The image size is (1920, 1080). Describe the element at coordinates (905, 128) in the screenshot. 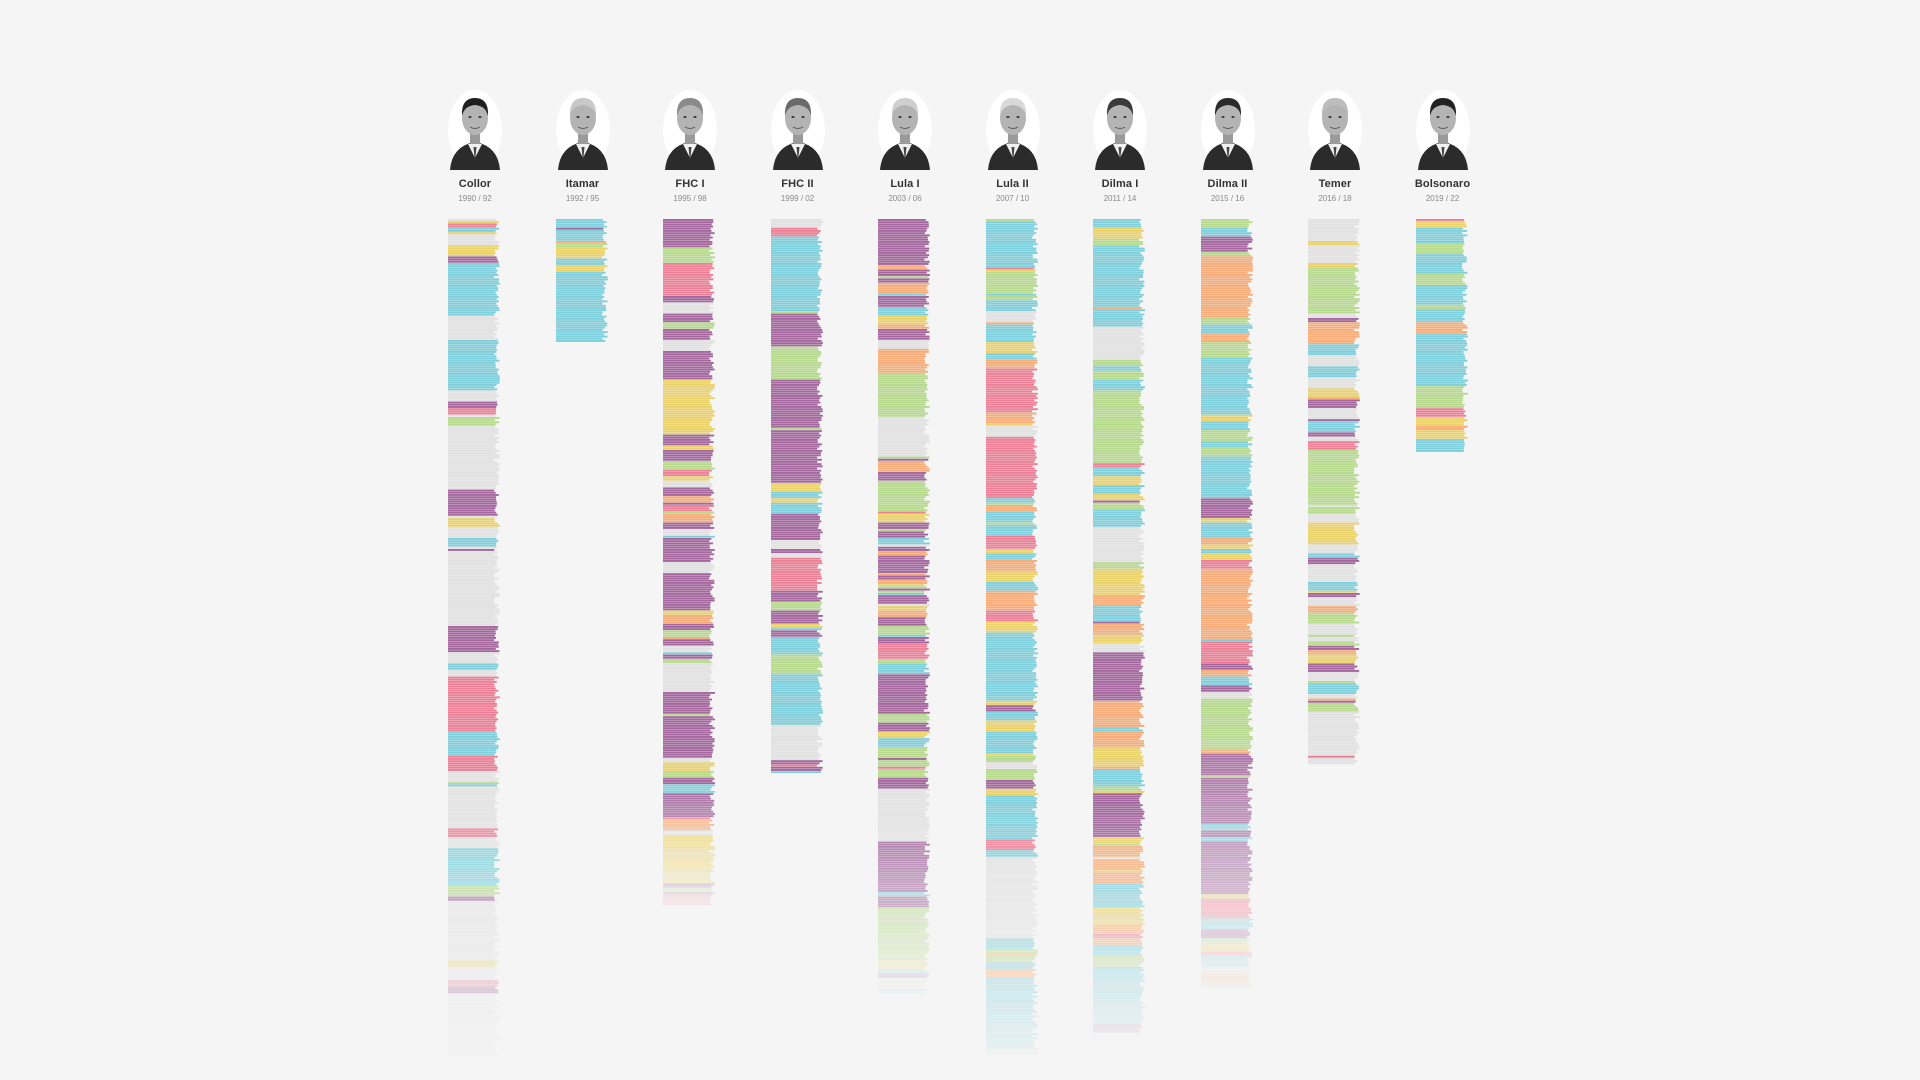

I see `president-portrait` at that location.